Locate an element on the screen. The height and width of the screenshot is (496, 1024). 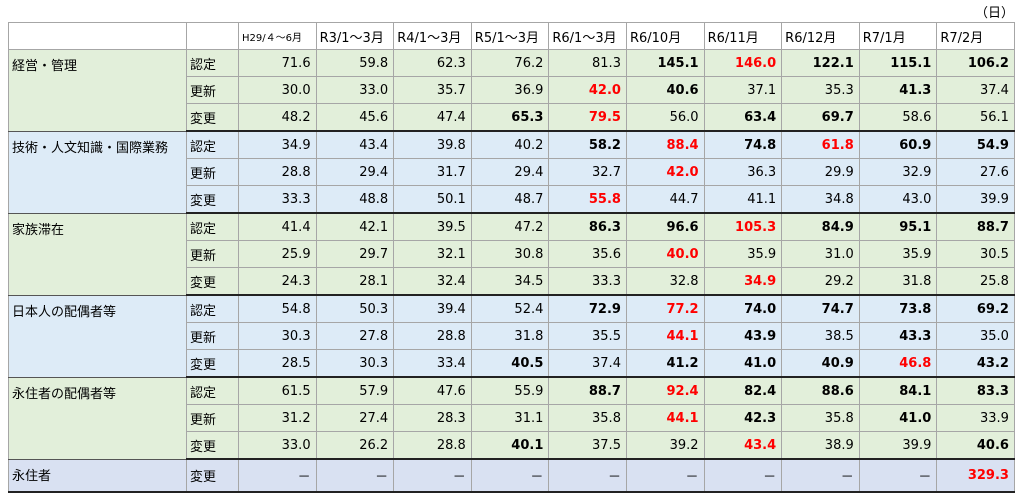
value-cell: 81.3 is located at coordinates (587, 63).